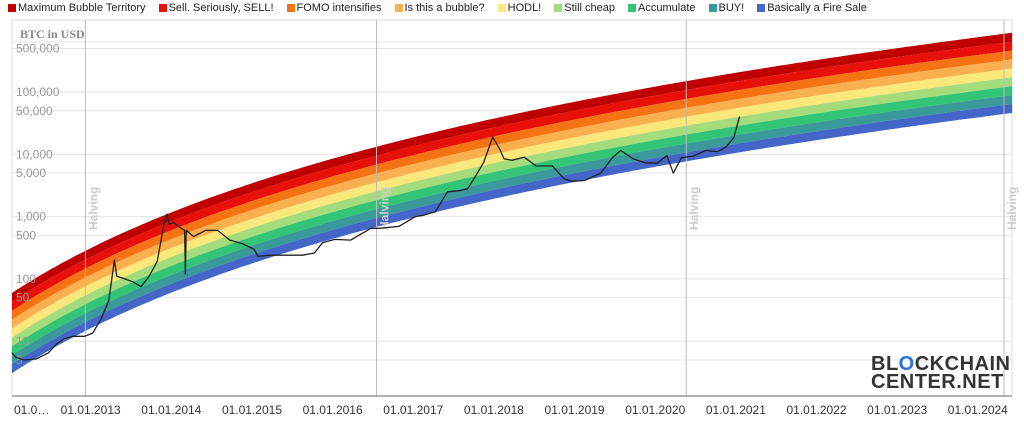 The width and height of the screenshot is (1024, 437). I want to click on legend-item: Sell. Seriously, SELL!, so click(216, 8).